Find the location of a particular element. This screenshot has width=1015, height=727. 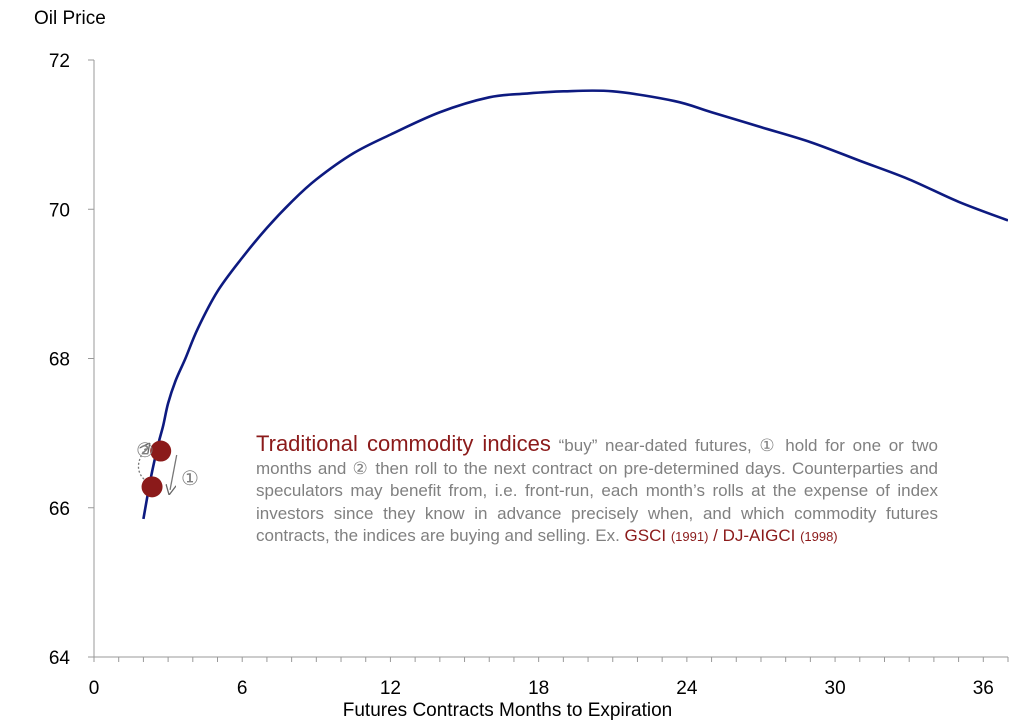

y-tick-label: 70 is located at coordinates (59, 210).